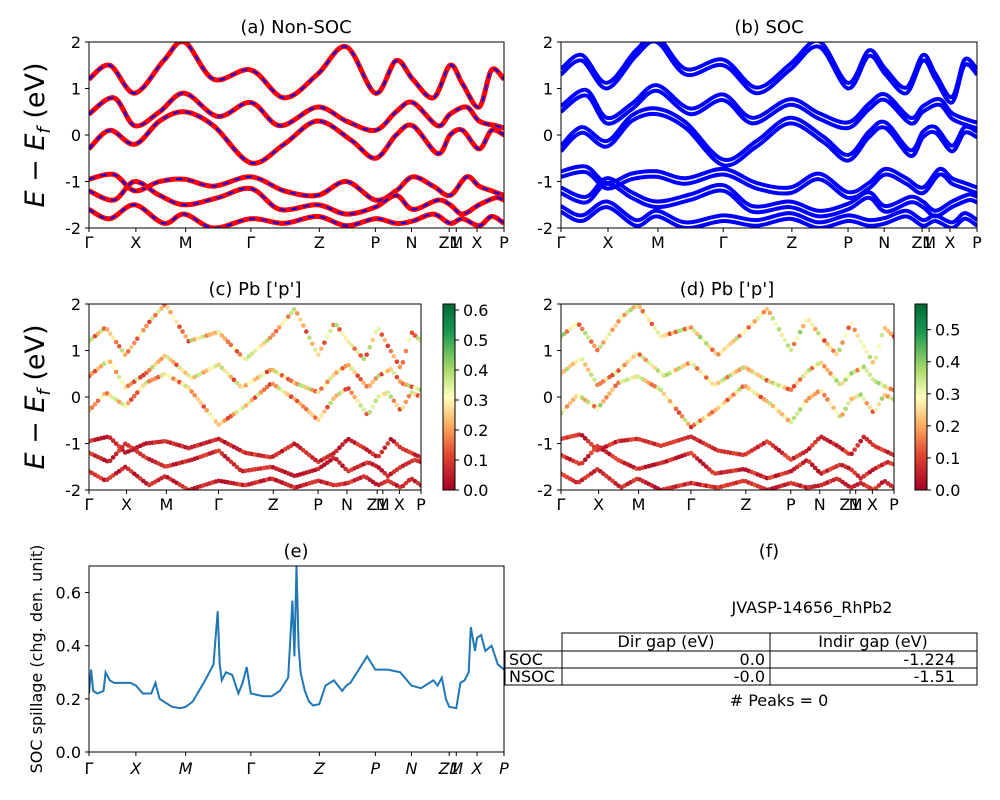 This screenshot has height=800, width=1000. What do you see at coordinates (477, 768) in the screenshot?
I see `panel-e-xtick-label: X` at bounding box center [477, 768].